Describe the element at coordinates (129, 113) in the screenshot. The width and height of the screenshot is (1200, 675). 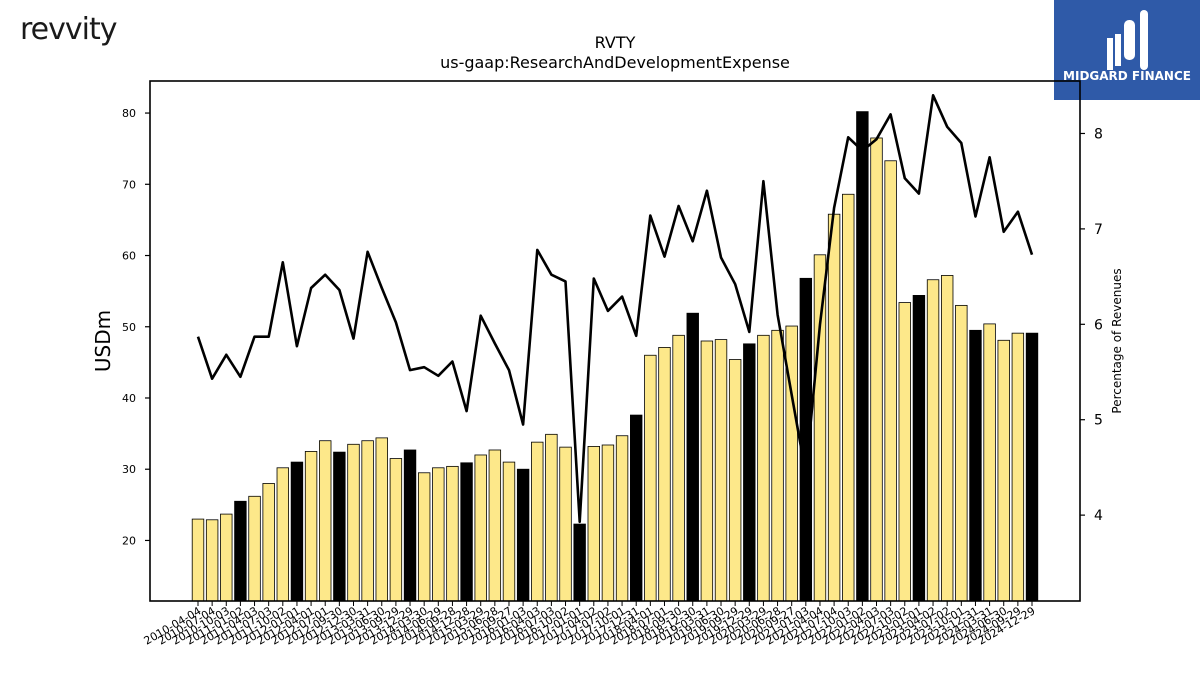
I see `y-tick-label: 80` at that location.